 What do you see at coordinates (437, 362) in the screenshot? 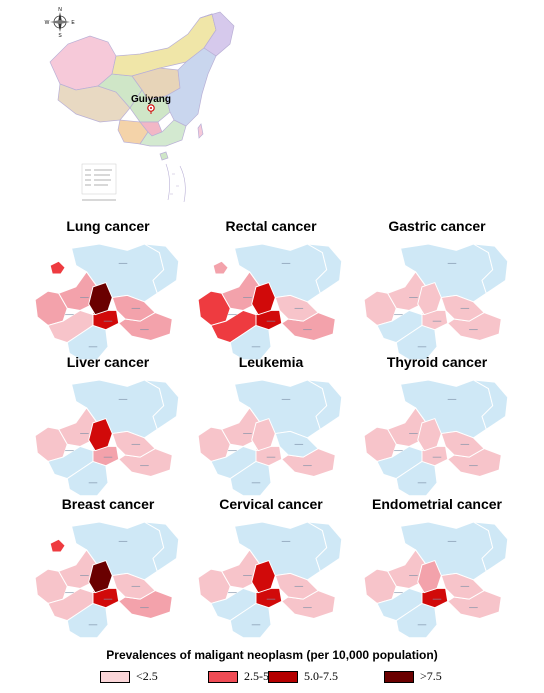
I see `panel-title: Thyroid cancer` at bounding box center [437, 362].